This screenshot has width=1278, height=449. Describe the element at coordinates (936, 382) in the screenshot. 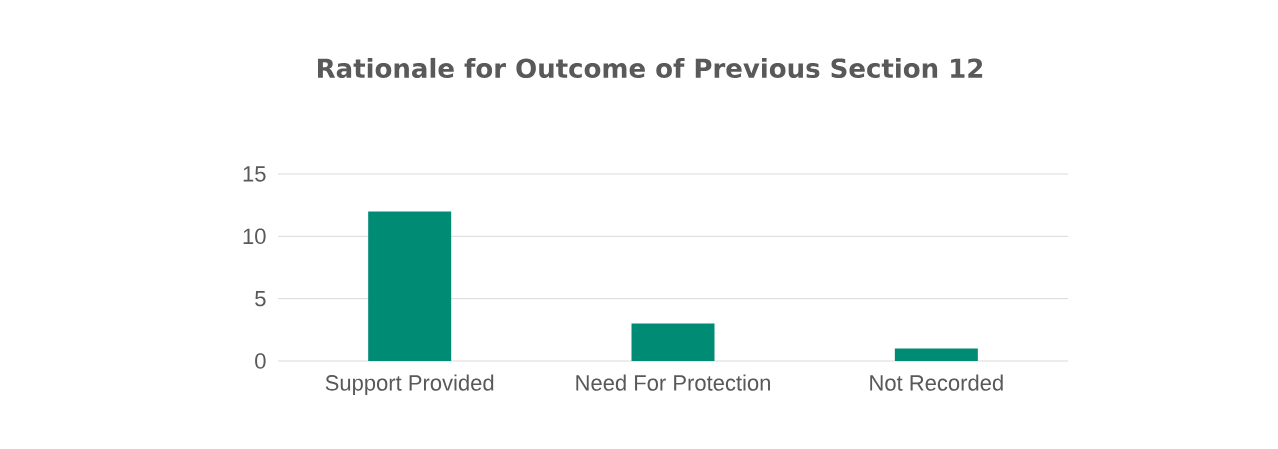

I see `x-tick-label: Not Recorded` at that location.